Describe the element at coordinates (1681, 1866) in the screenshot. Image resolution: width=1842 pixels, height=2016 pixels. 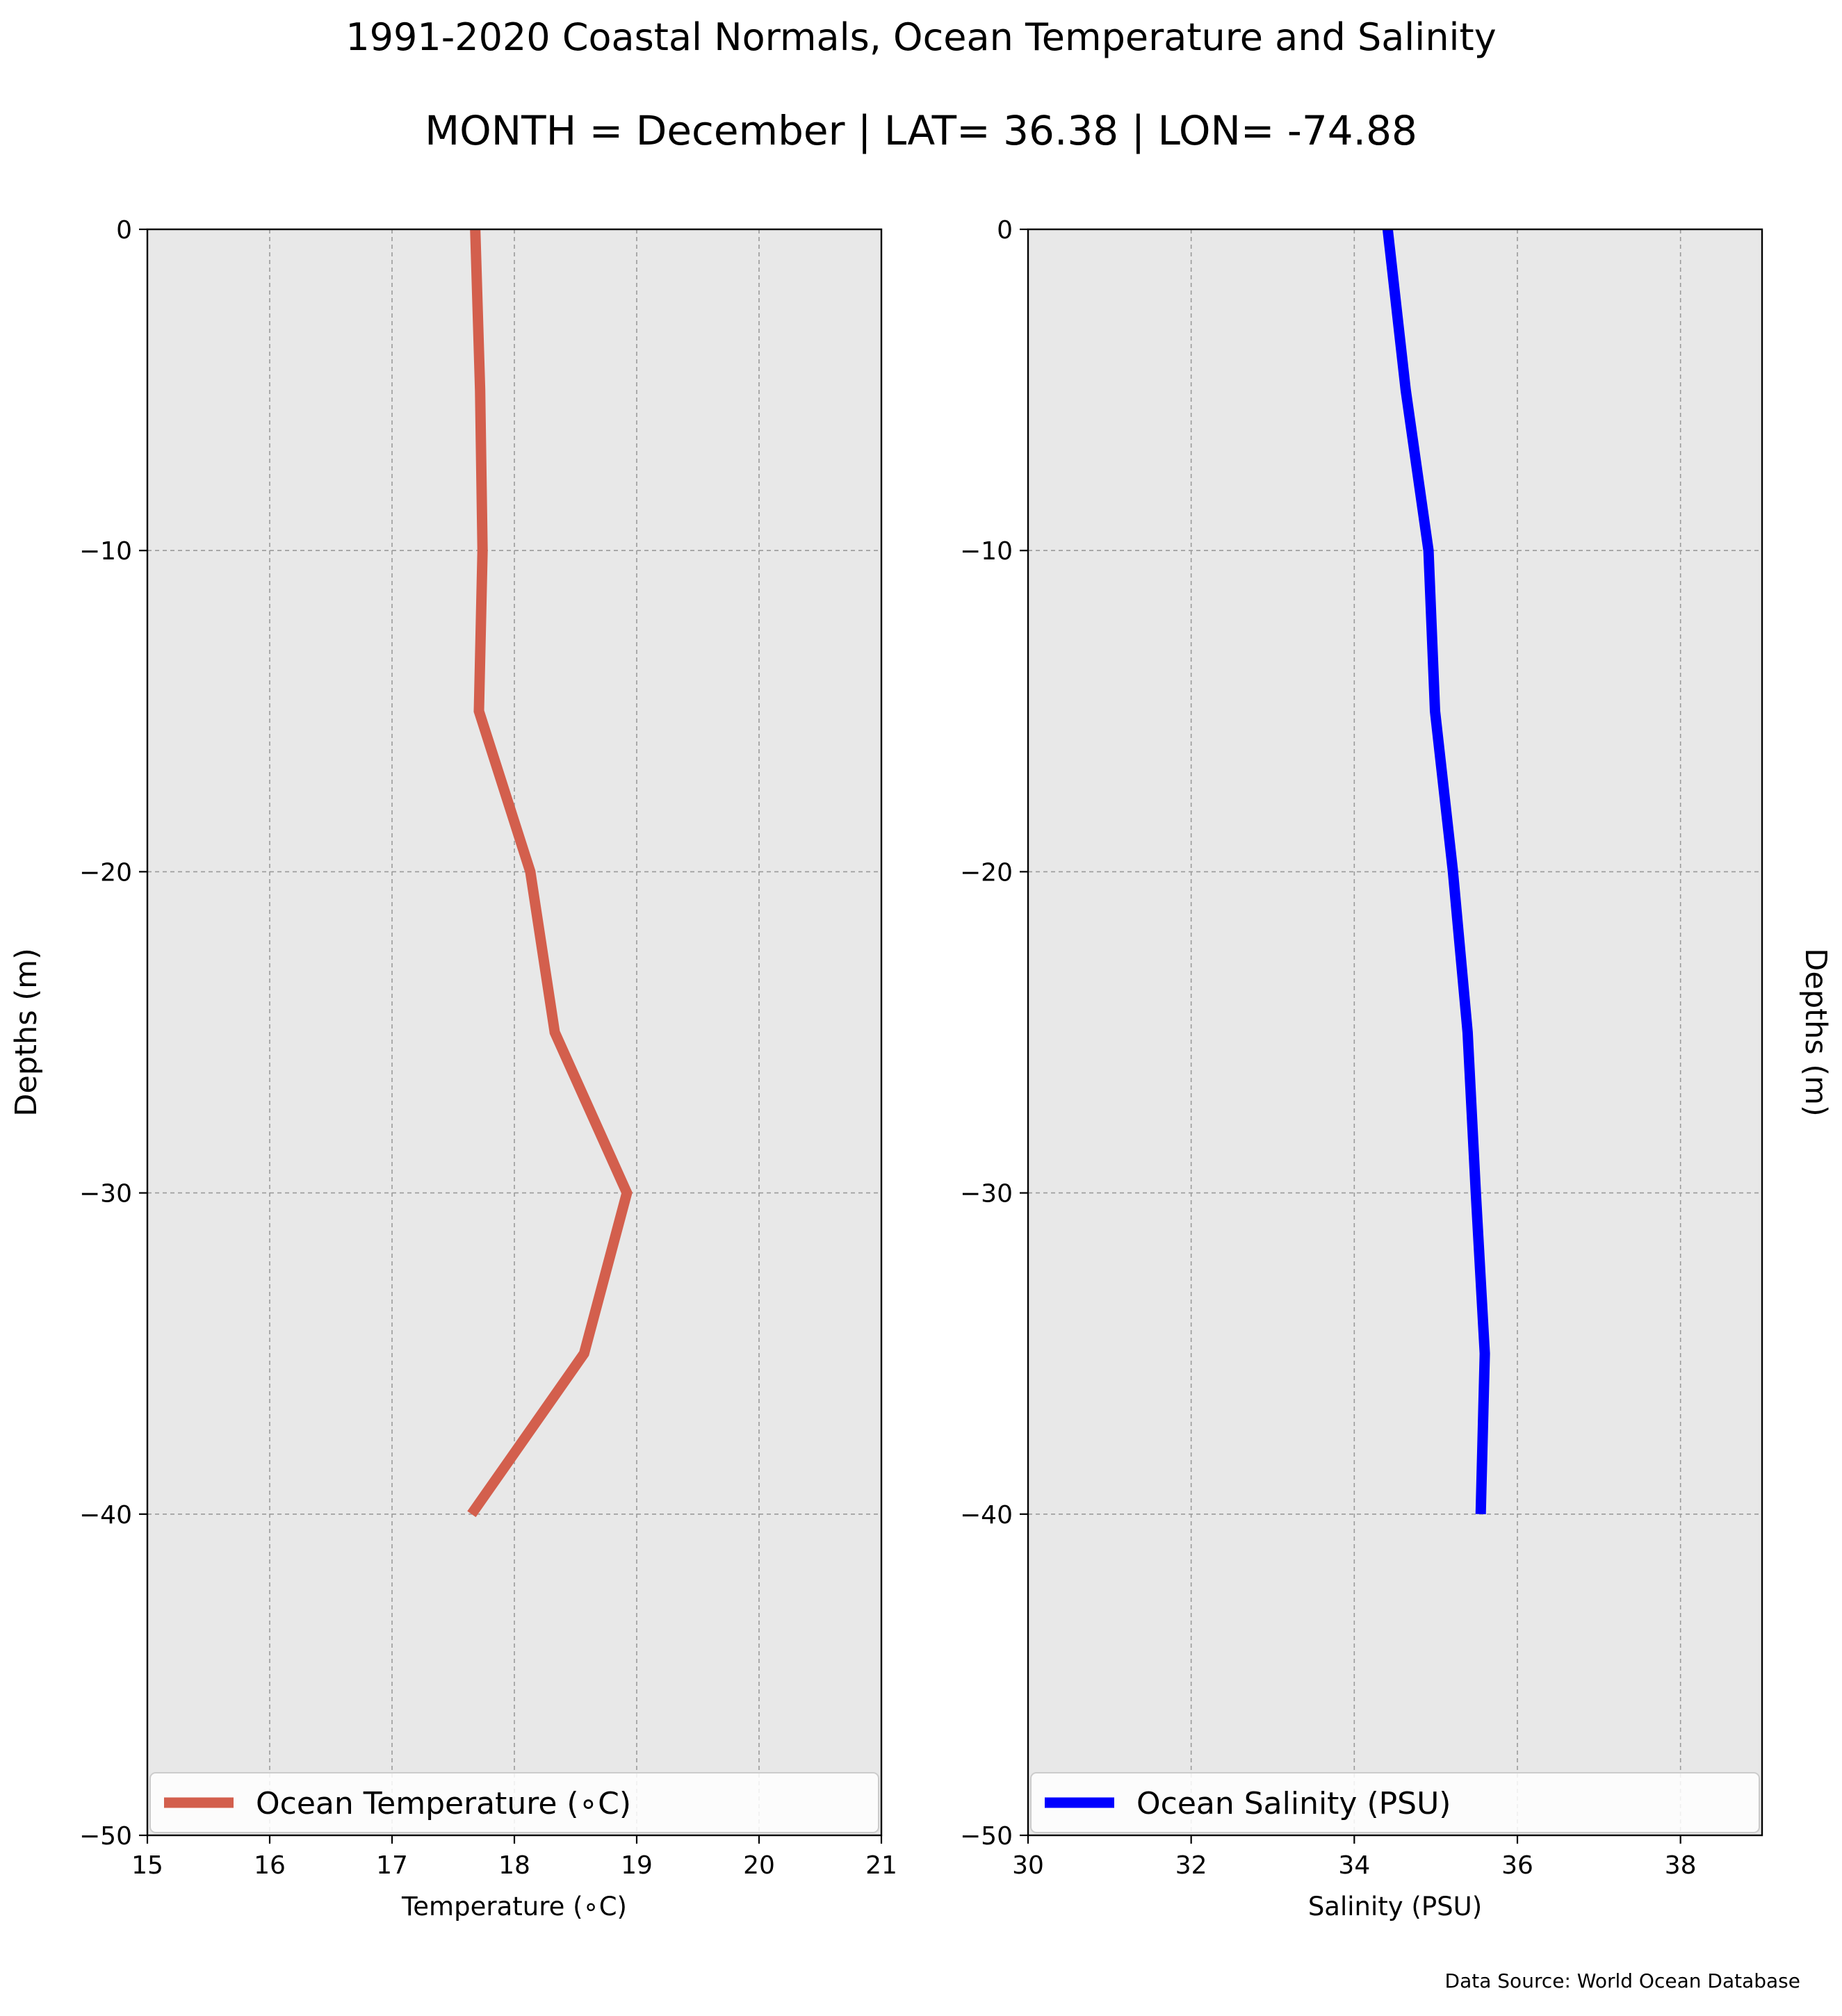
I see `x-tick-label: 38` at that location.